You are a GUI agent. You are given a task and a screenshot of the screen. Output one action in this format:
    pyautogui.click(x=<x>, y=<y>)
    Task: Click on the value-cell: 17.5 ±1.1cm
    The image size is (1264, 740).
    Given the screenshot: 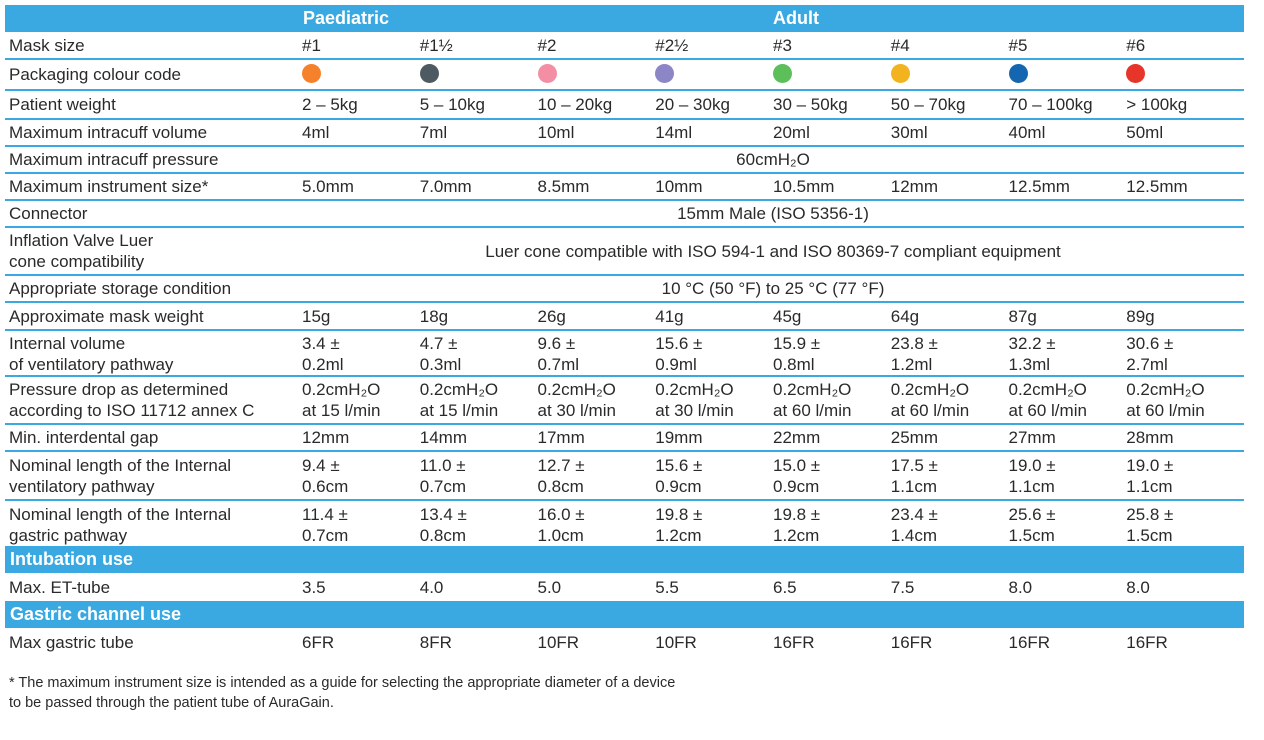 What is the action you would take?
    pyautogui.click(x=914, y=476)
    